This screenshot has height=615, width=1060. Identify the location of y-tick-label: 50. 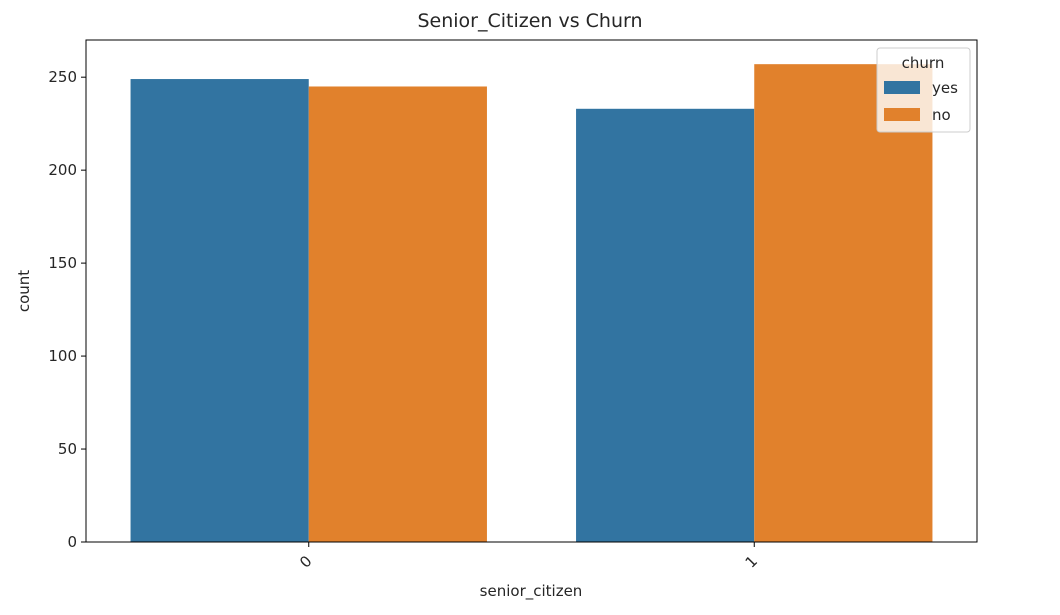
(67, 449).